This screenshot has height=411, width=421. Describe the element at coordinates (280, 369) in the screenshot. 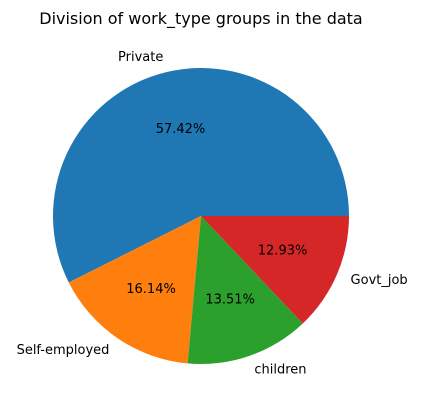

I see `pie-label-children: children` at that location.